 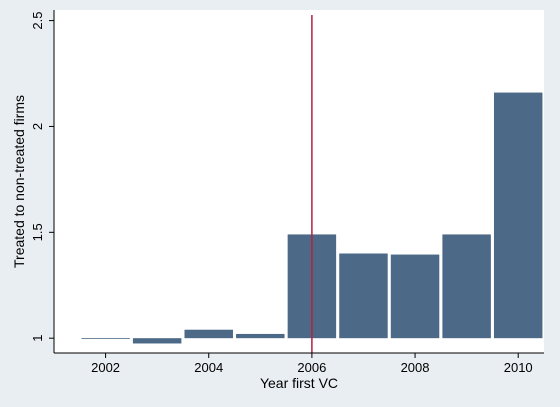 What do you see at coordinates (518, 215) in the screenshot?
I see `bar-2010` at bounding box center [518, 215].